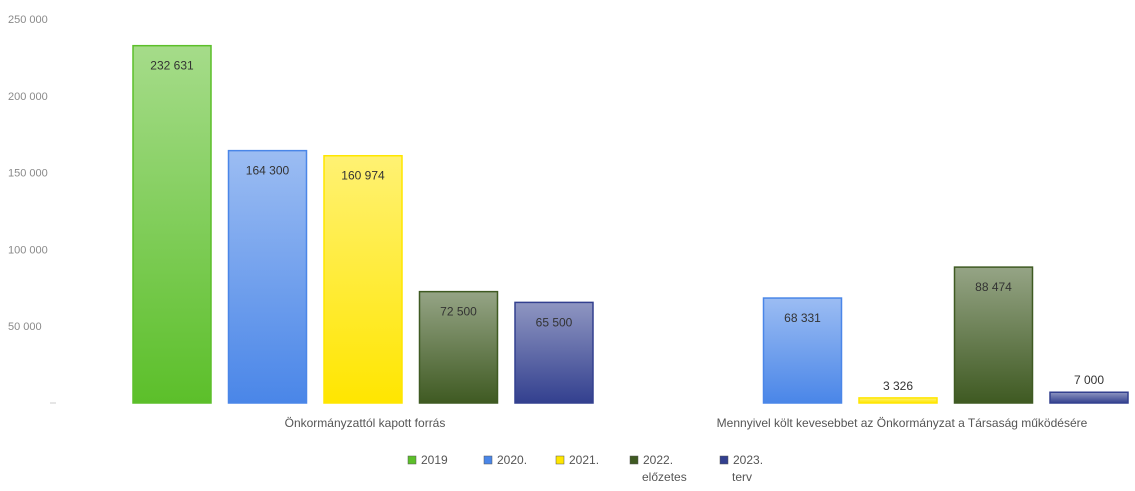 This screenshot has height=491, width=1135. What do you see at coordinates (28, 20) in the screenshot?
I see `y-tick-label: 250 000` at bounding box center [28, 20].